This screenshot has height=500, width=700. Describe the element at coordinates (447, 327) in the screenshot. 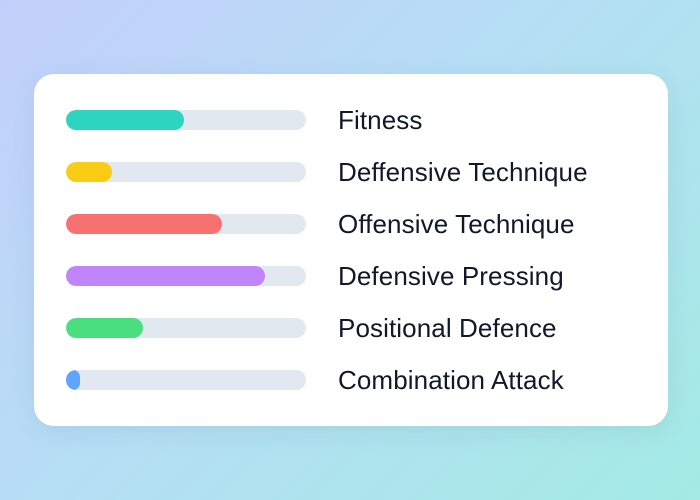

I see `skill-label: Positional Defence` at that location.